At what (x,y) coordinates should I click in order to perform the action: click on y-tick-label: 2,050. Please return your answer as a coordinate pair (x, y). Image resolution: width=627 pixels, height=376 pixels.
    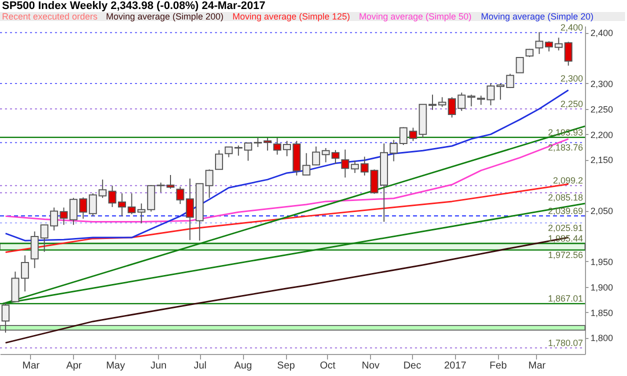
    Looking at the image, I should click on (602, 211).